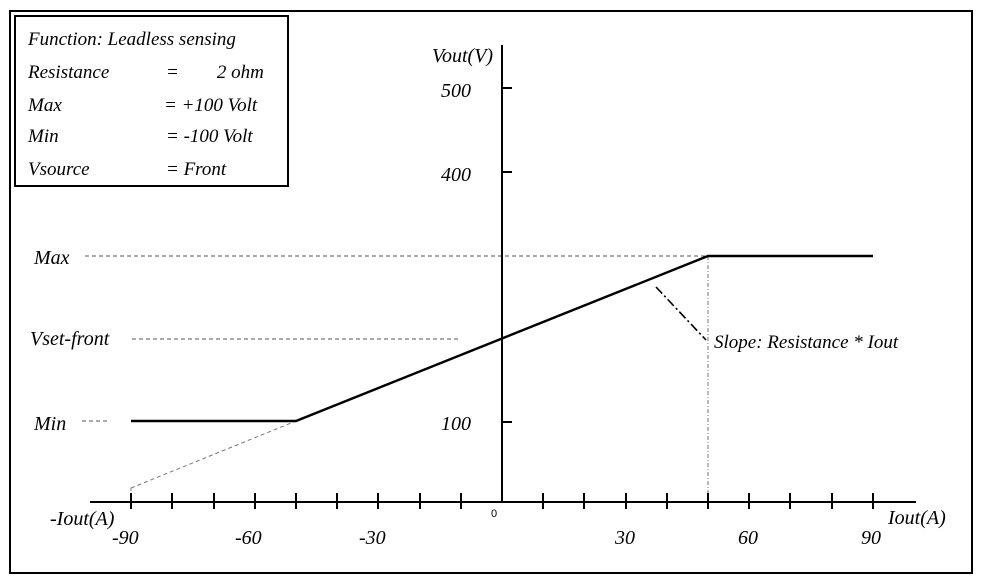 The width and height of the screenshot is (983, 583). What do you see at coordinates (215, 72) in the screenshot?
I see `info-value-resistance: = 2 ohm` at bounding box center [215, 72].